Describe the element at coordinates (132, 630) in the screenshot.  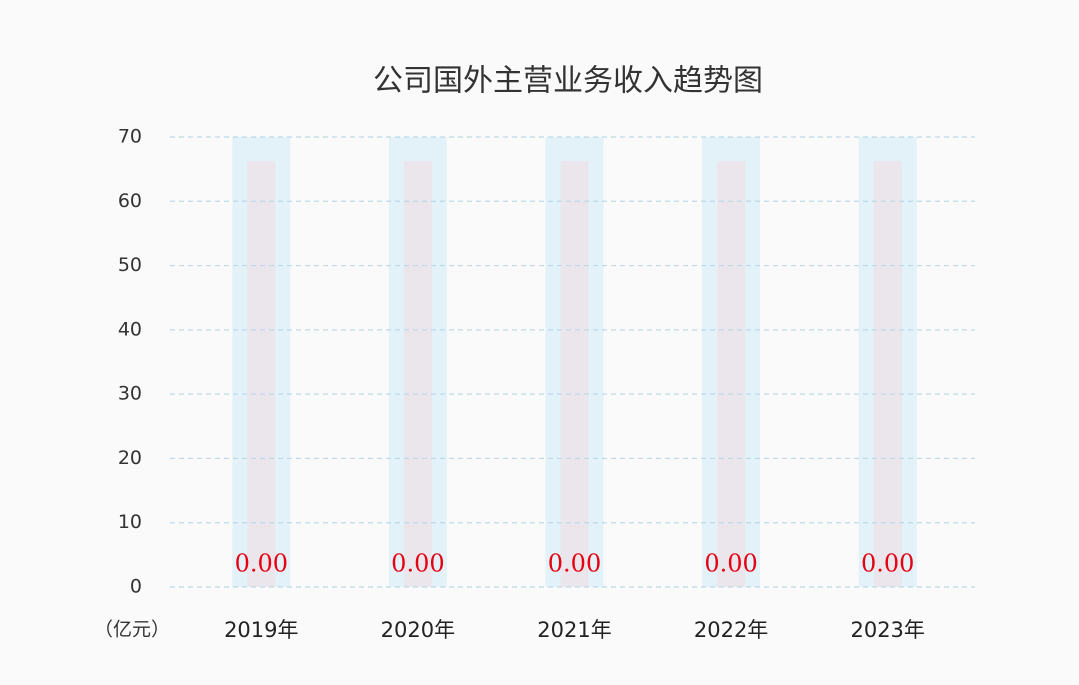
I see `y-axis-label: （亿元）` at that location.